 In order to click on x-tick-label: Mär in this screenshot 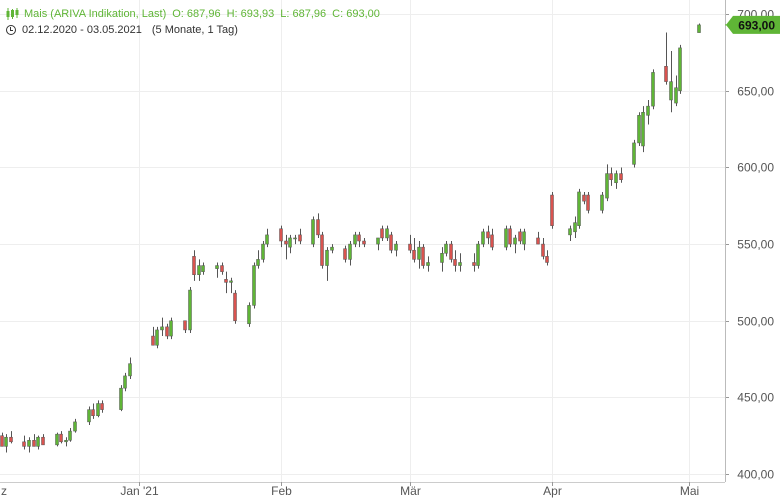, I will do `click(410, 491)`.